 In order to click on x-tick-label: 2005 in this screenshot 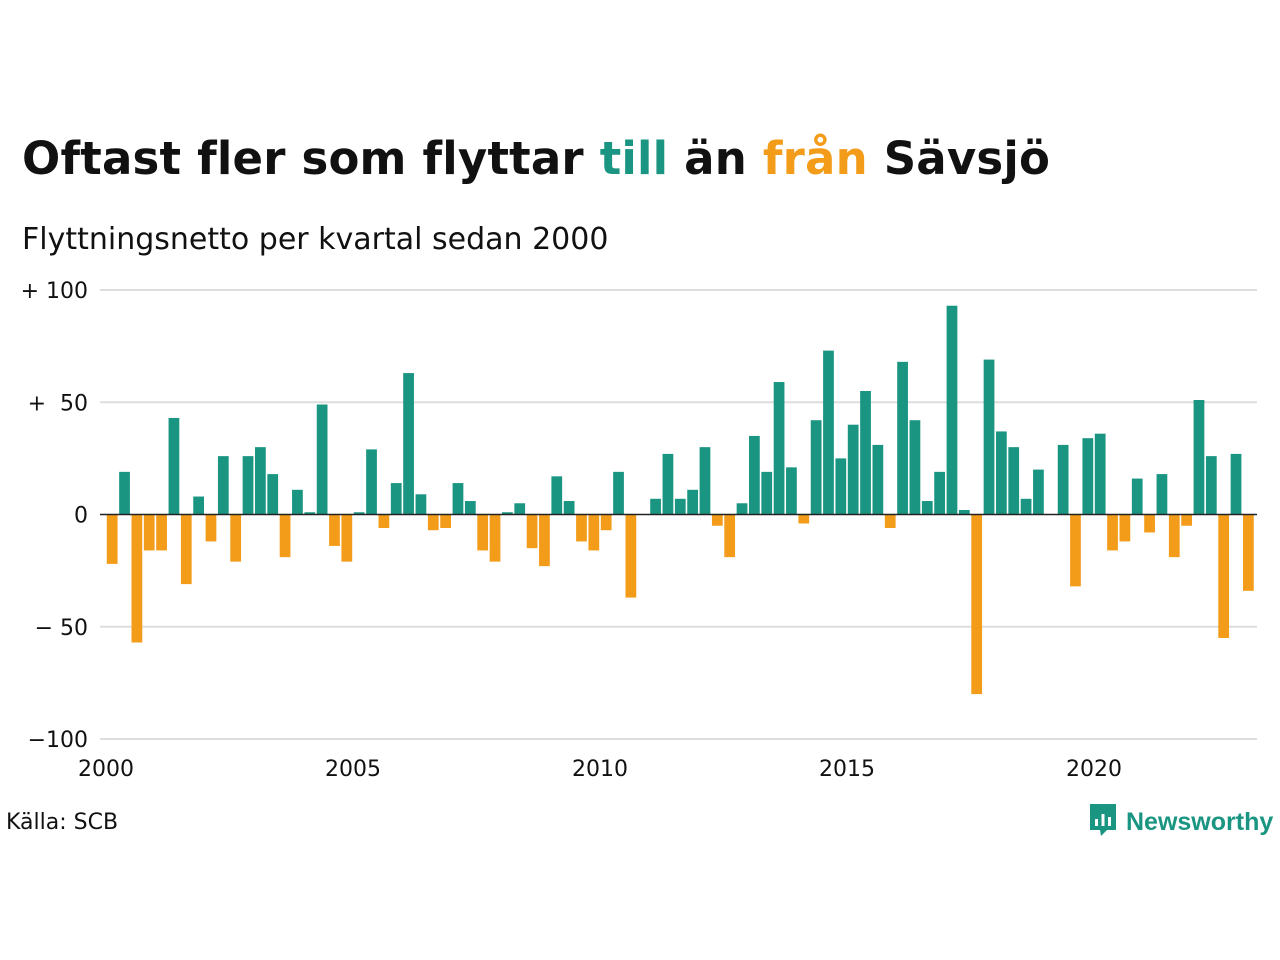, I will do `click(353, 769)`.